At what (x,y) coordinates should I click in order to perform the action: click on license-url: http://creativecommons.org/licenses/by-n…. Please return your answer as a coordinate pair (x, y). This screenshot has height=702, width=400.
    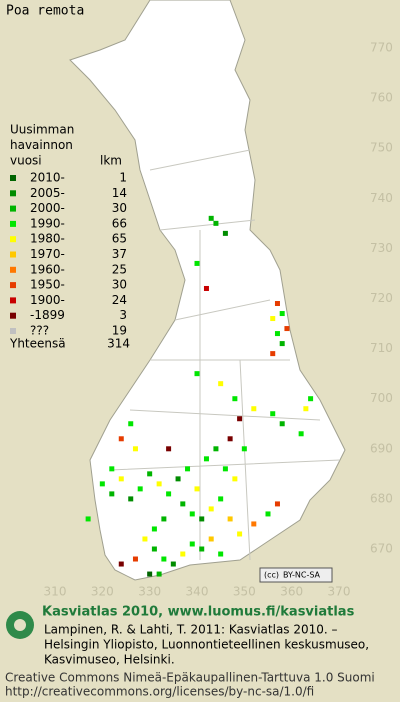
    Looking at the image, I should click on (159, 692).